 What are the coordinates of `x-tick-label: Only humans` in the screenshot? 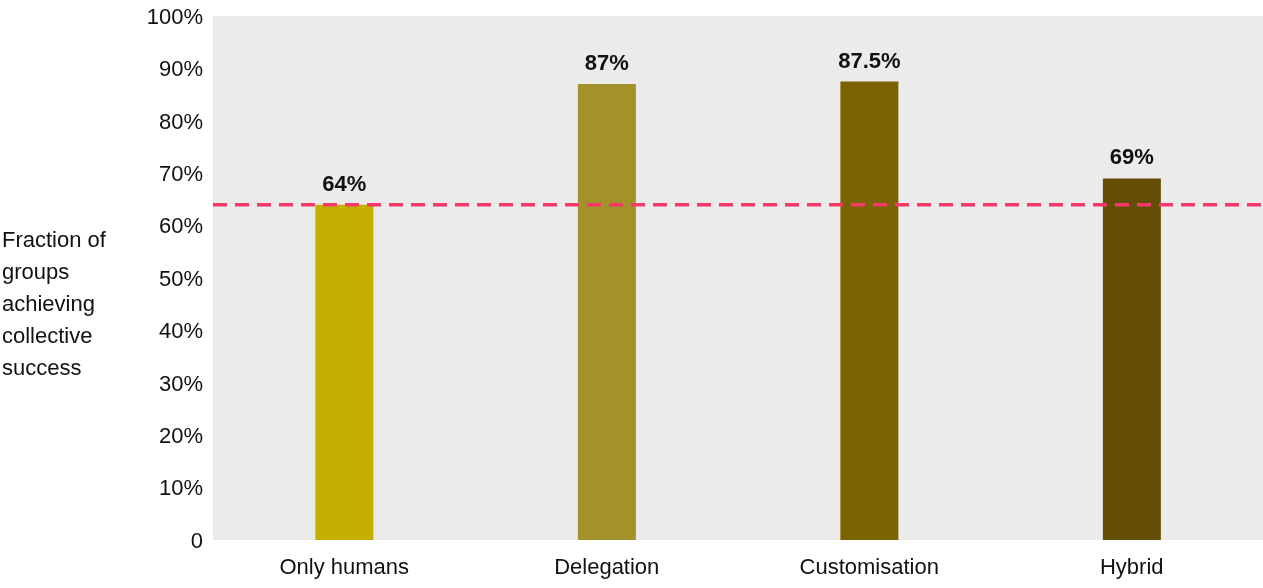 It's located at (344, 566).